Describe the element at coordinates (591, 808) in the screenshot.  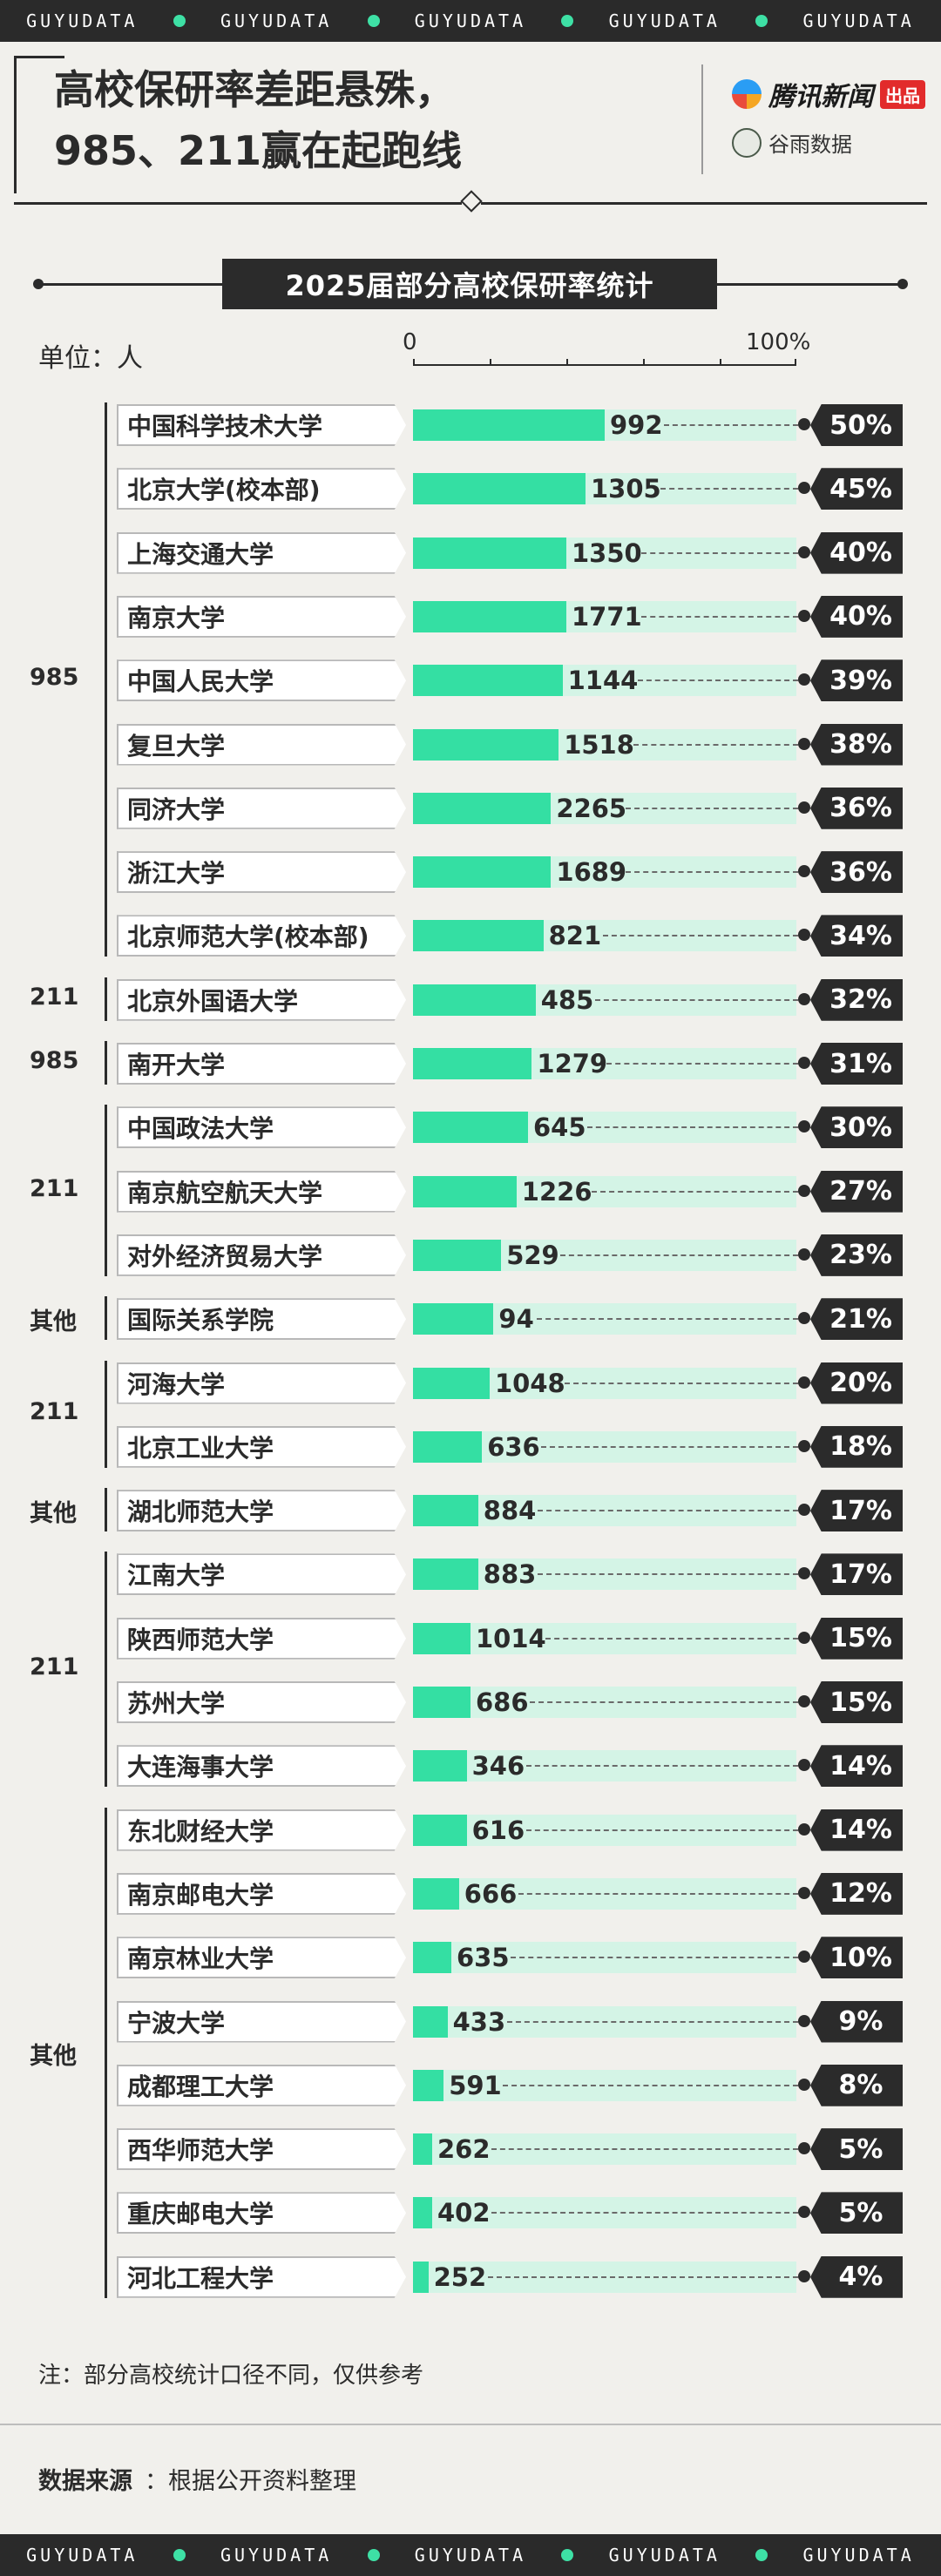
I see `count-label: 2265` at that location.